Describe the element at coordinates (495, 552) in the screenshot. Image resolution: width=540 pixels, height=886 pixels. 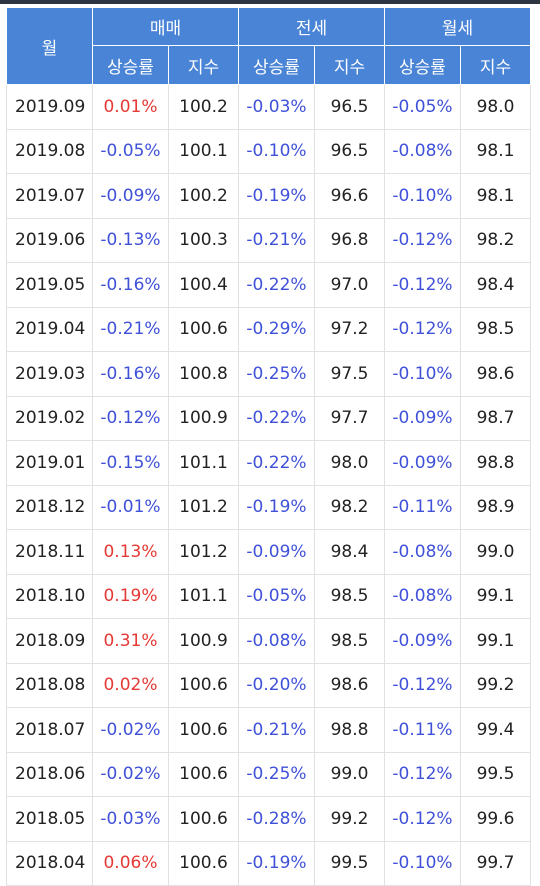
I see `wolse-index-cell: 99.0` at that location.